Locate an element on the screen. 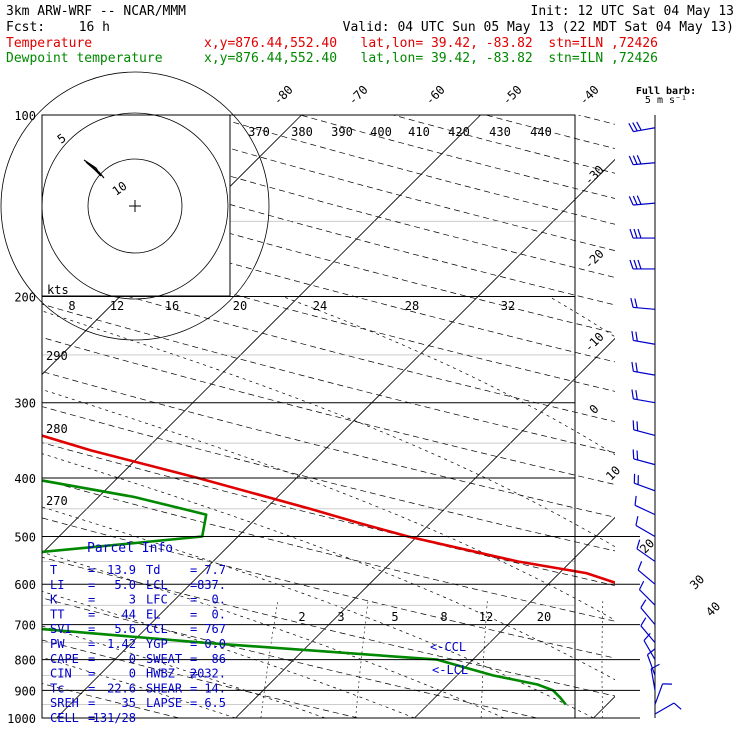  parcel-key: CAPE is located at coordinates (64, 659).